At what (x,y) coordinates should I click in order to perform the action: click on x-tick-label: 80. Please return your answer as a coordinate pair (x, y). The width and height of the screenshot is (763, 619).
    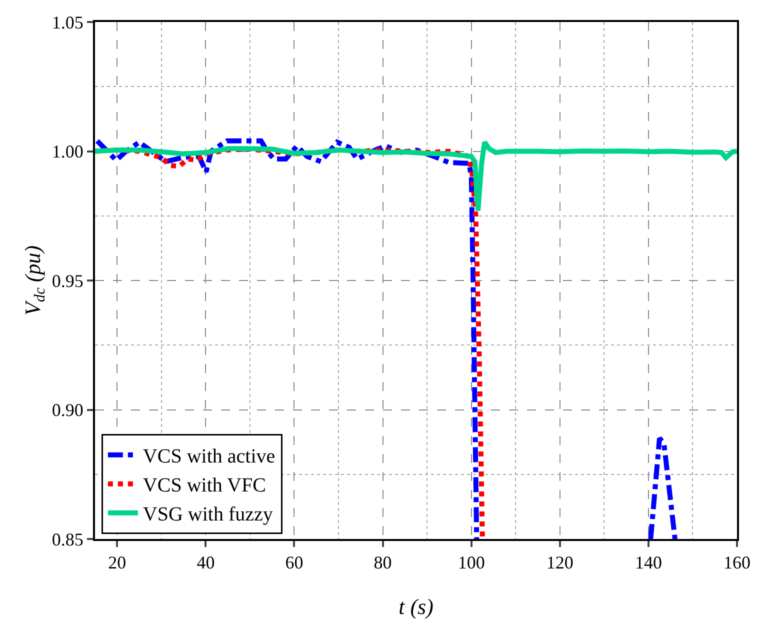
    Looking at the image, I should click on (383, 562).